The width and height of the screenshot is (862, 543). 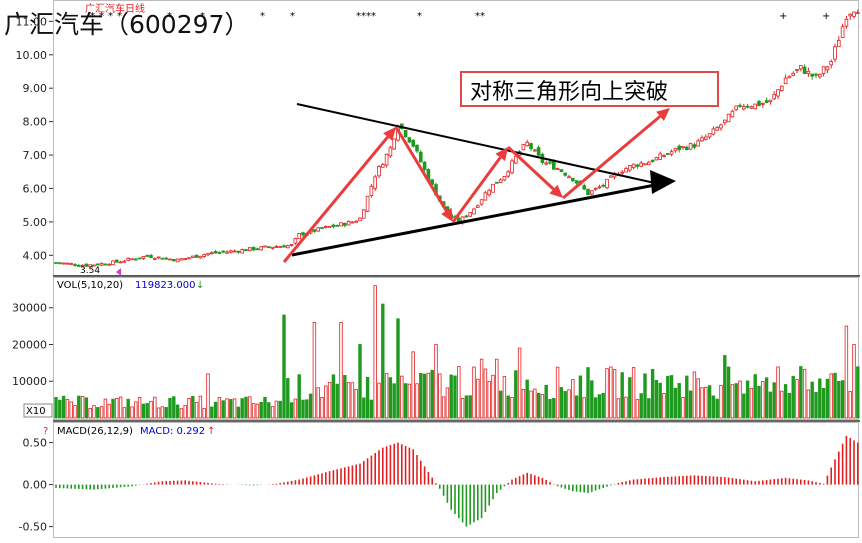 I want to click on zigzag-segment, so click(x=335, y=199).